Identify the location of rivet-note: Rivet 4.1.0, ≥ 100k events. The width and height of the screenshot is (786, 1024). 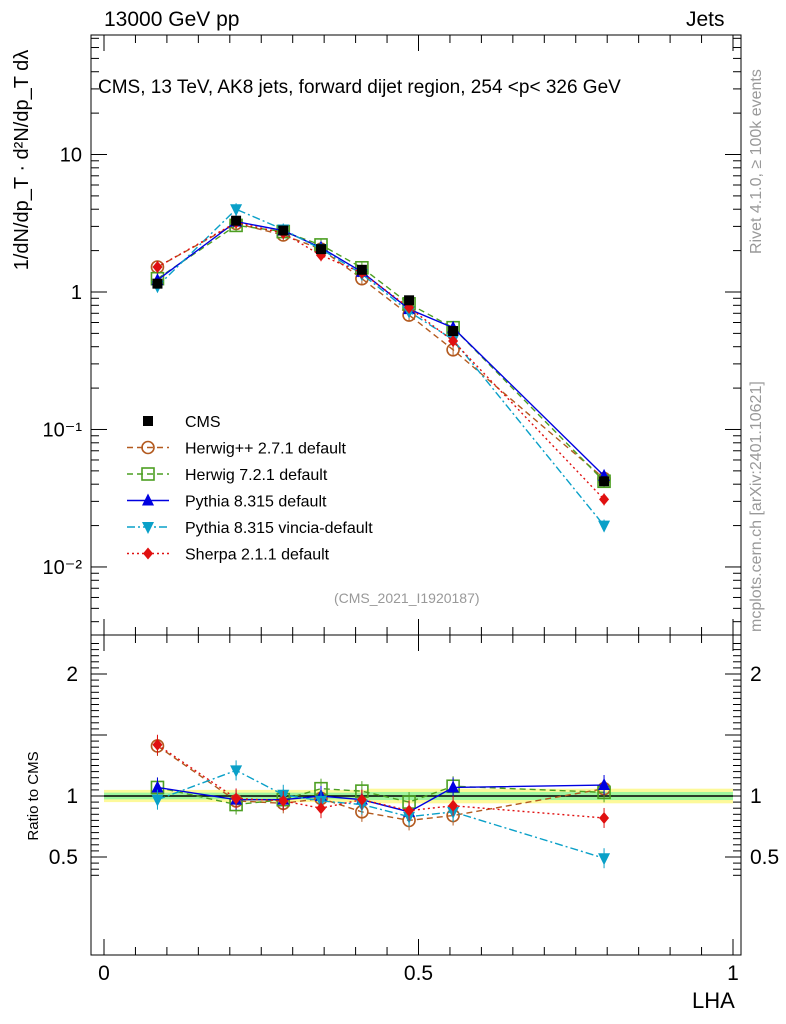
(756, 161).